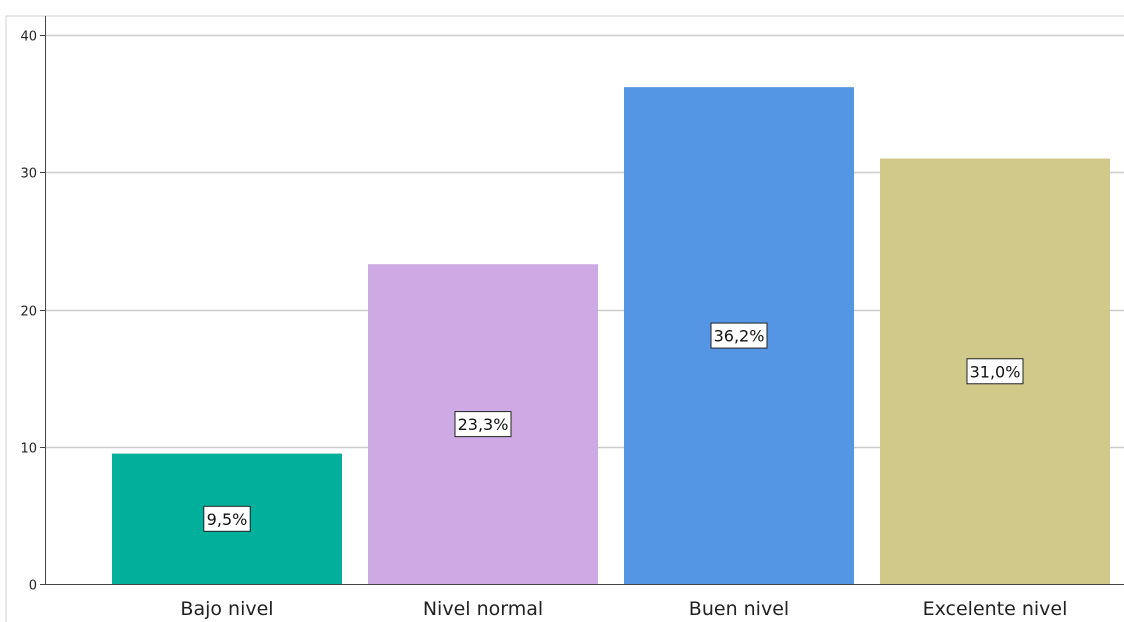 The width and height of the screenshot is (1124, 622). I want to click on y-tick-label: 40, so click(28, 37).